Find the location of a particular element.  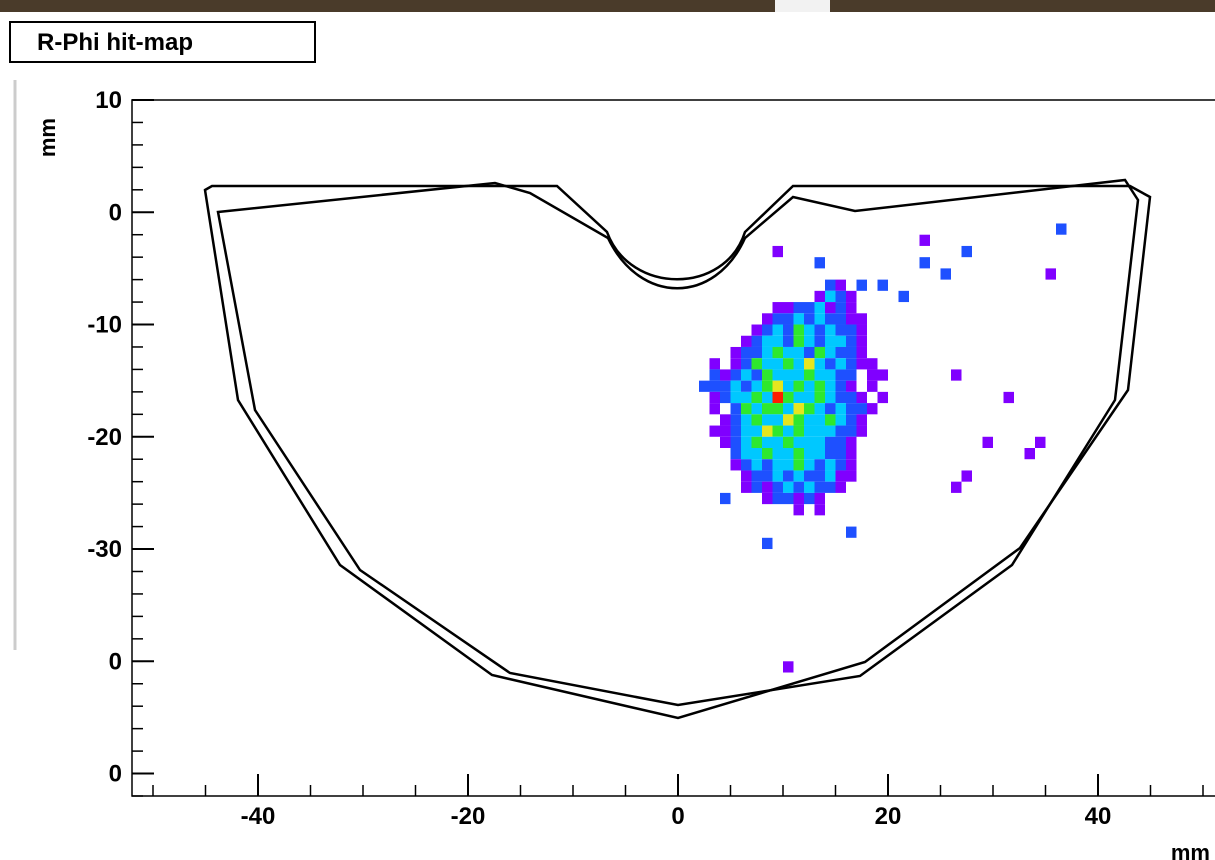

x-tick-label: 20 is located at coordinates (888, 816).